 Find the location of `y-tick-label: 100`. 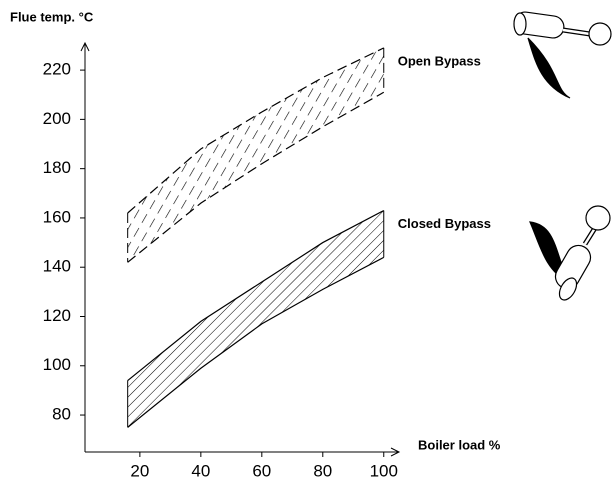

y-tick-label: 100 is located at coordinates (57, 364).